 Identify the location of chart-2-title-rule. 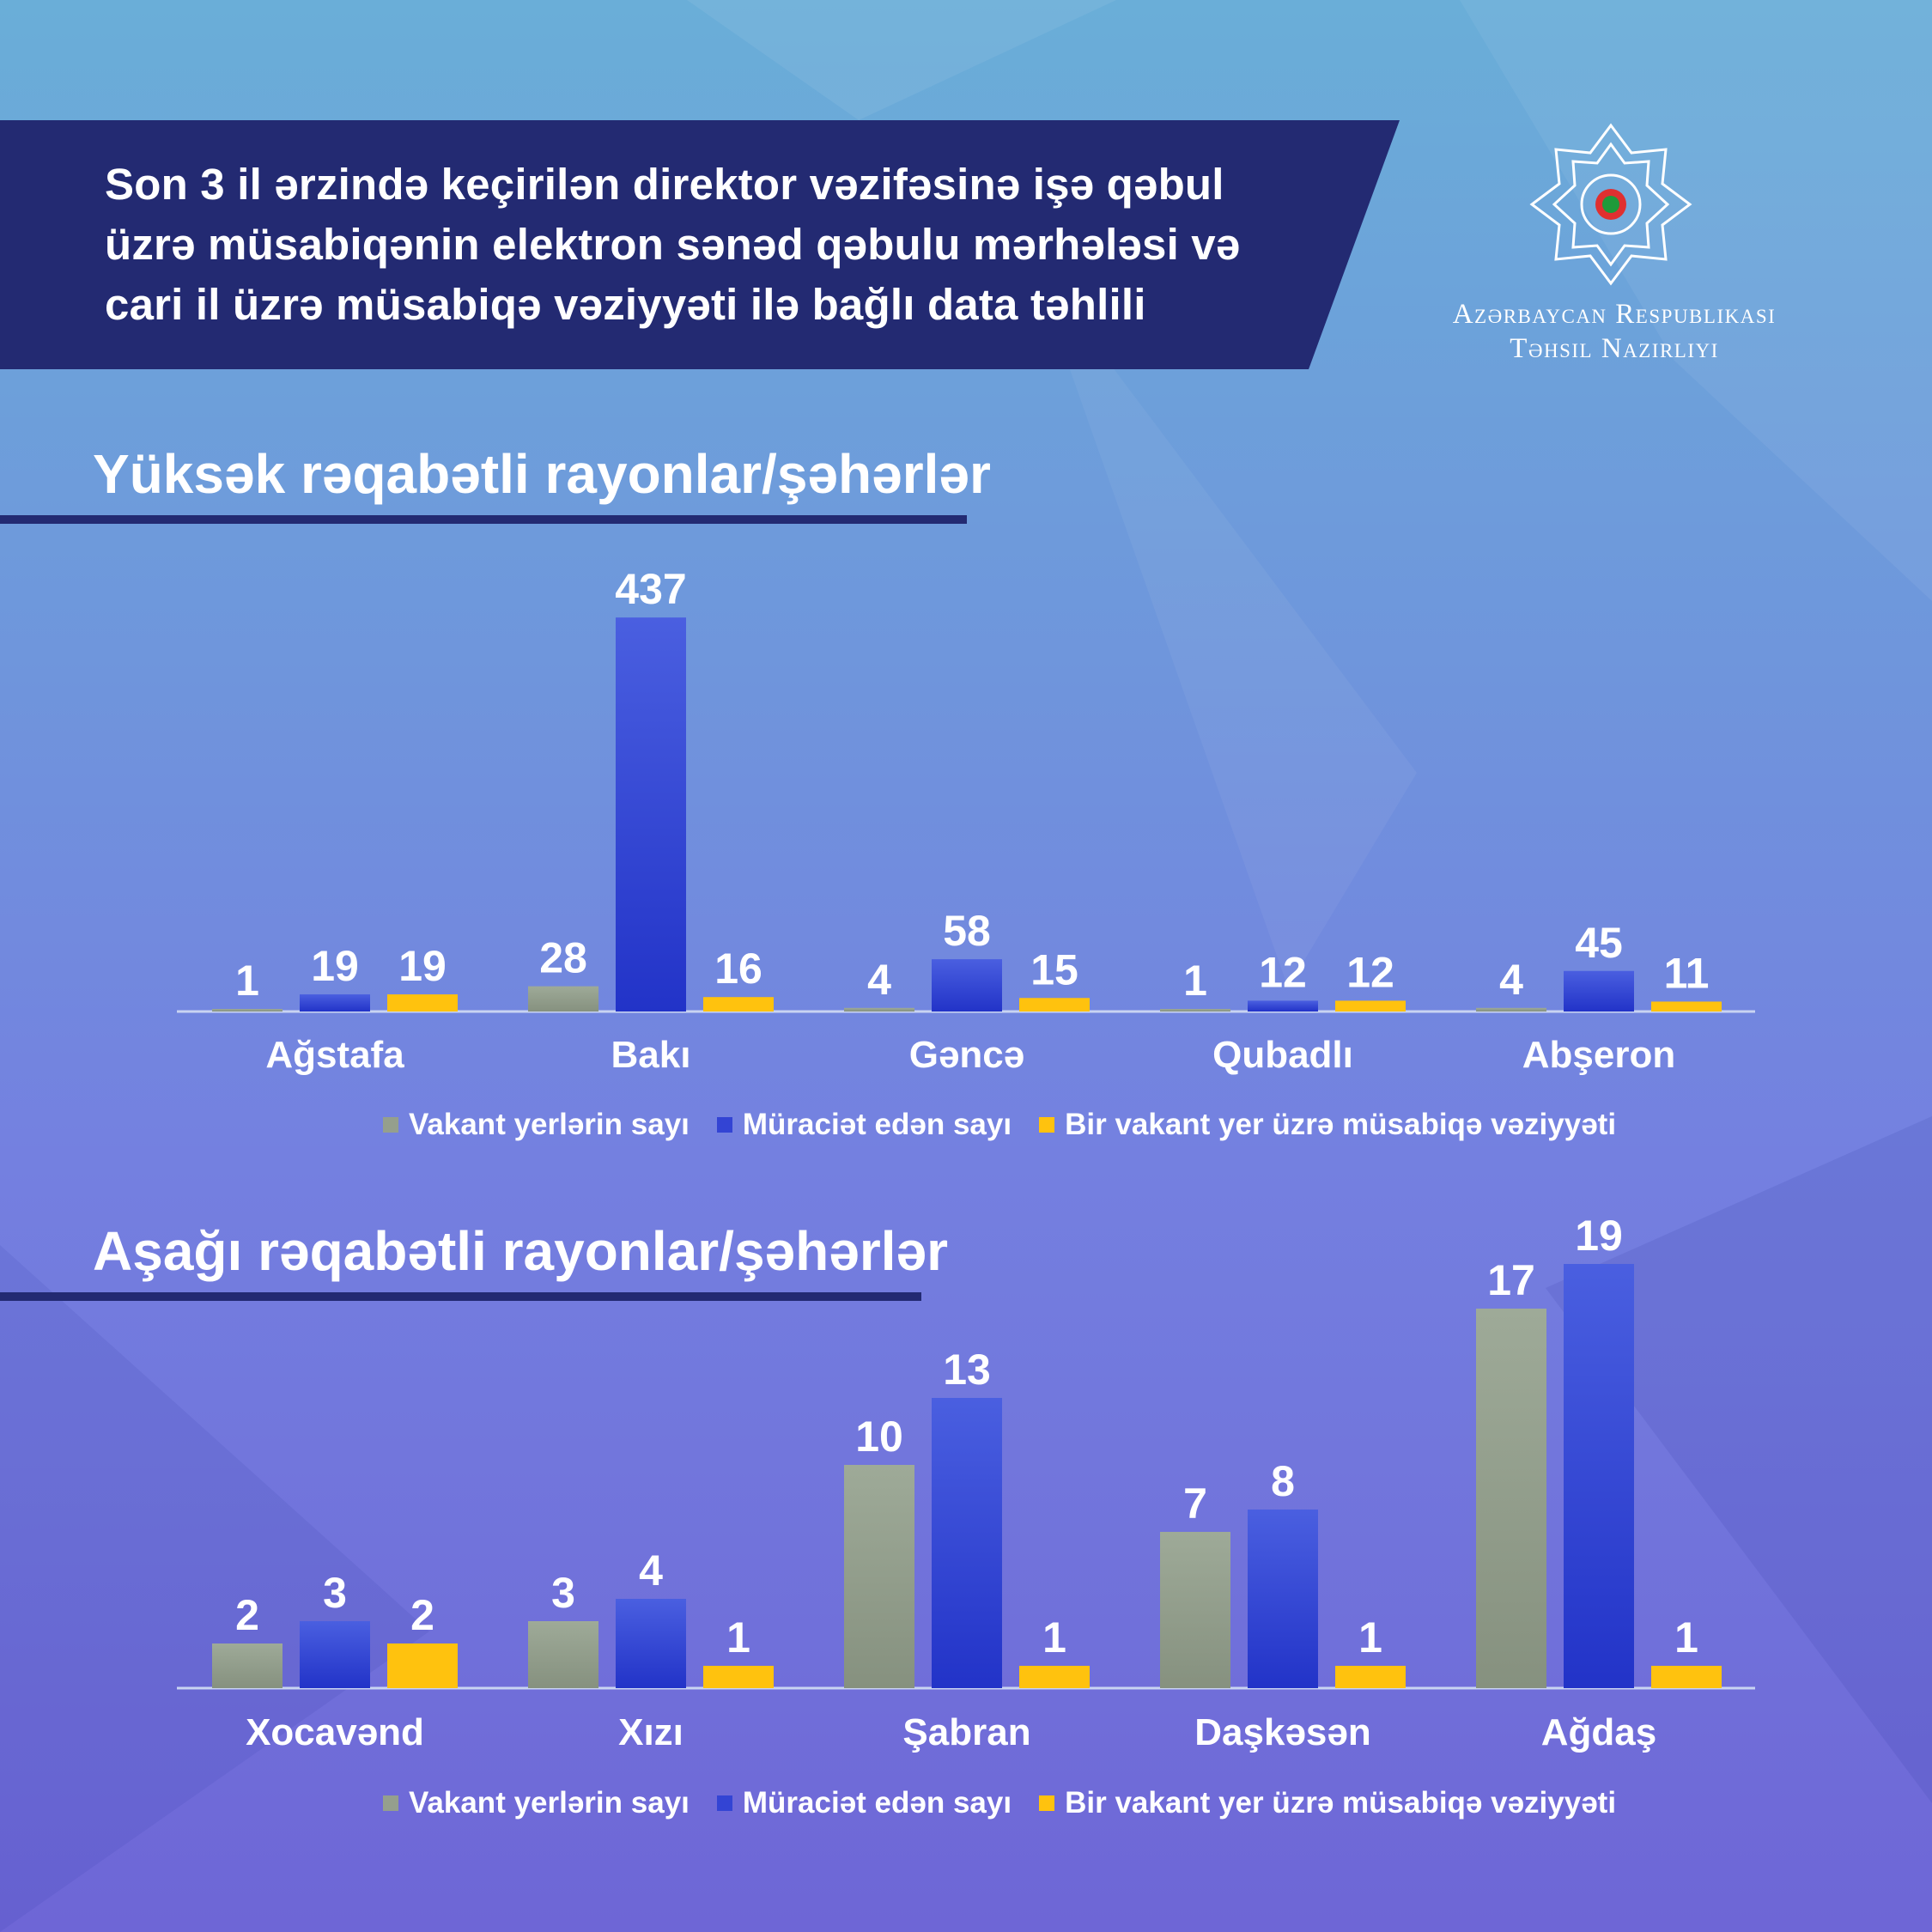
(461, 1297).